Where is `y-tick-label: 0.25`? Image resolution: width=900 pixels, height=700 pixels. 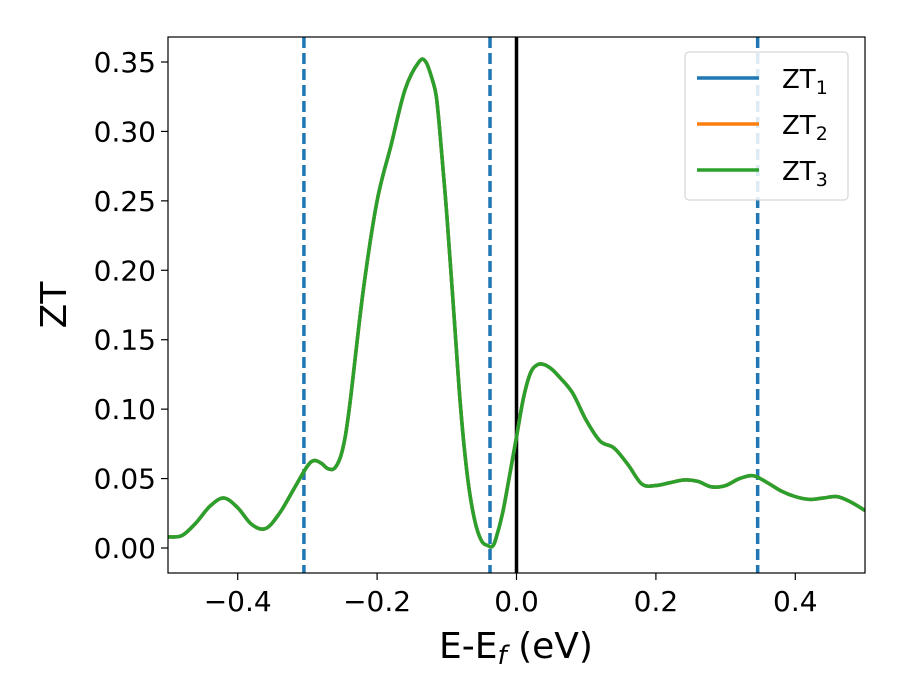
y-tick-label: 0.25 is located at coordinates (125, 201).